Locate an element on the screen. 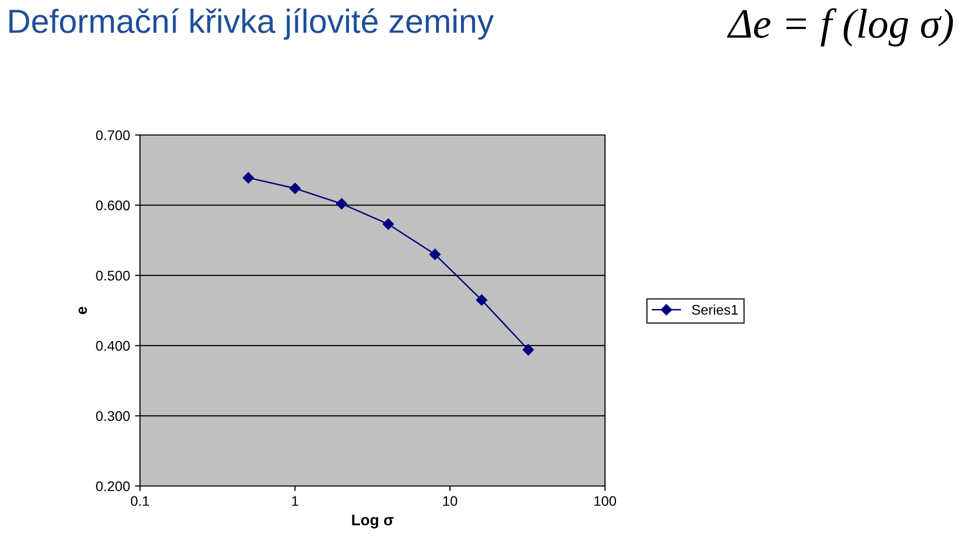  y-tick-label: 0.500 is located at coordinates (113, 275).